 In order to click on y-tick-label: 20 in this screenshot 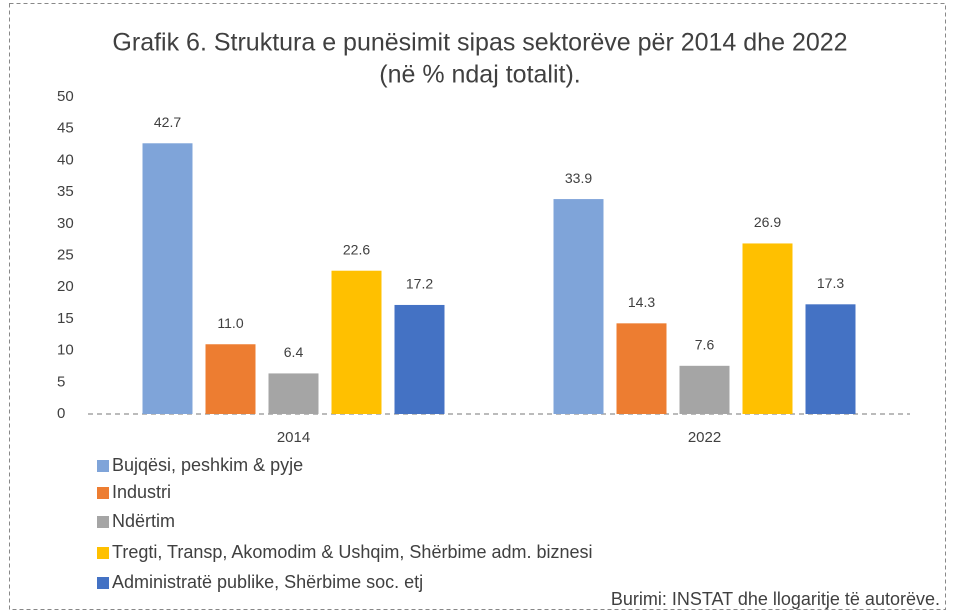, I will do `click(65, 286)`.